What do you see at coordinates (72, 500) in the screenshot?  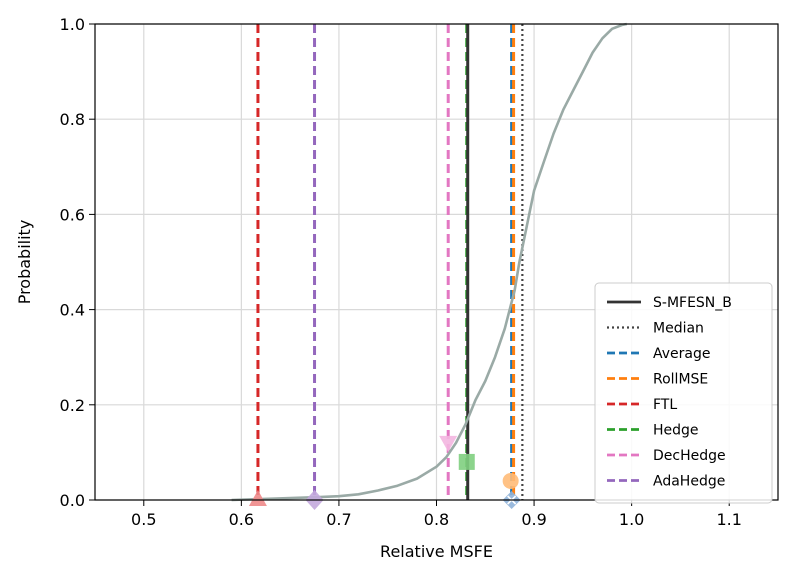 I see `y-tick-label: 0.0` at bounding box center [72, 500].